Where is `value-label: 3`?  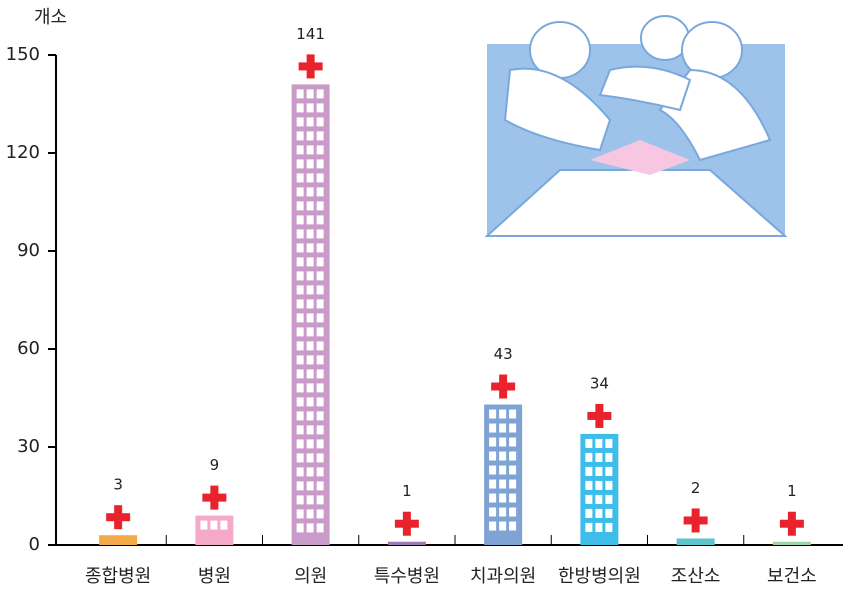 value-label: 3 is located at coordinates (118, 485).